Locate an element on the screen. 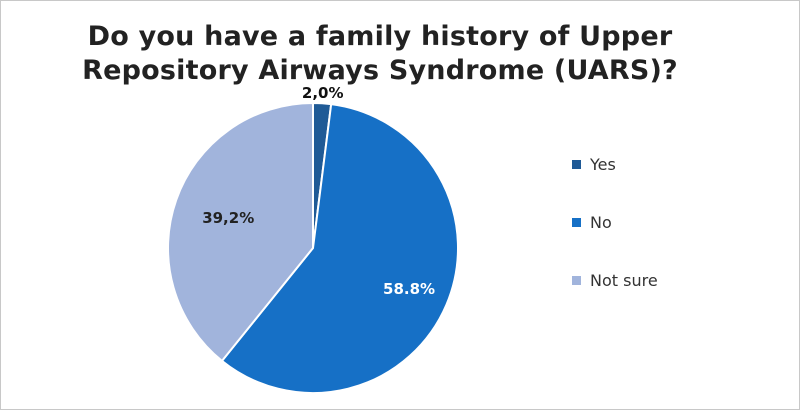 The height and width of the screenshot is (410, 800). legend-label-no: No is located at coordinates (601, 222).